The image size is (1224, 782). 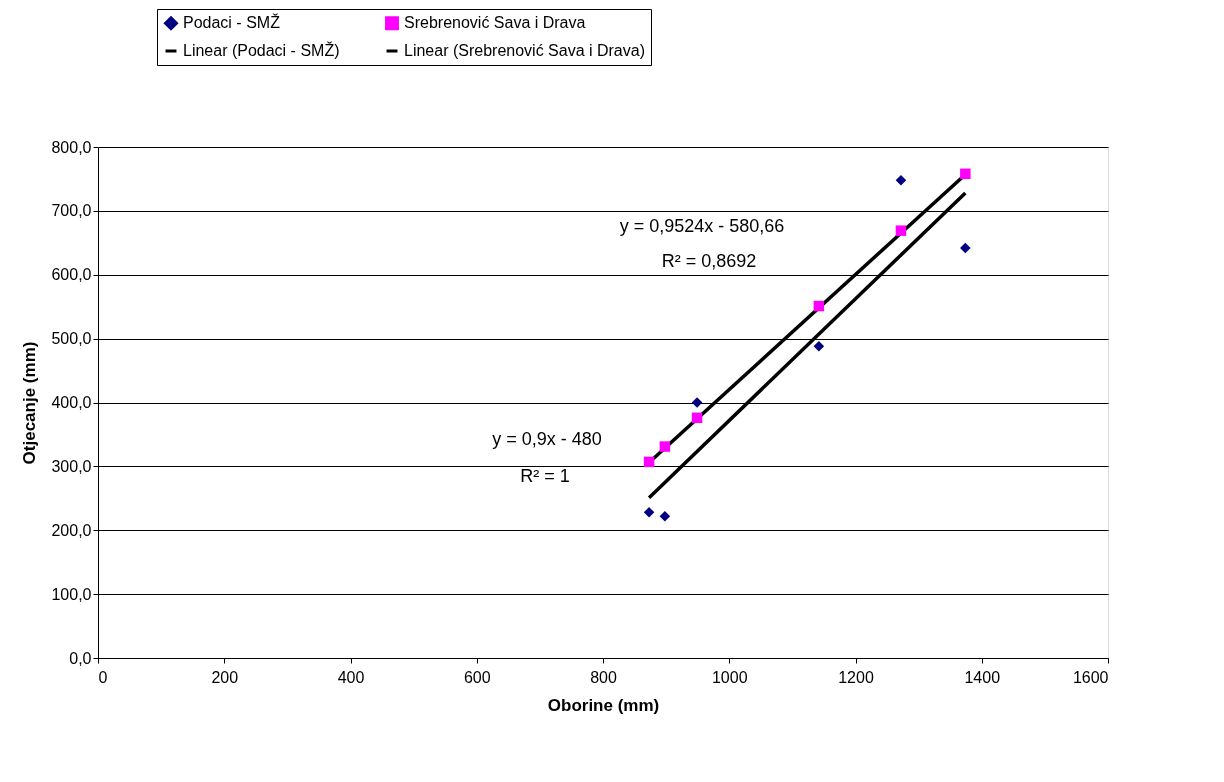 What do you see at coordinates (80, 658) in the screenshot?
I see `y-tick-label: 0,0` at bounding box center [80, 658].